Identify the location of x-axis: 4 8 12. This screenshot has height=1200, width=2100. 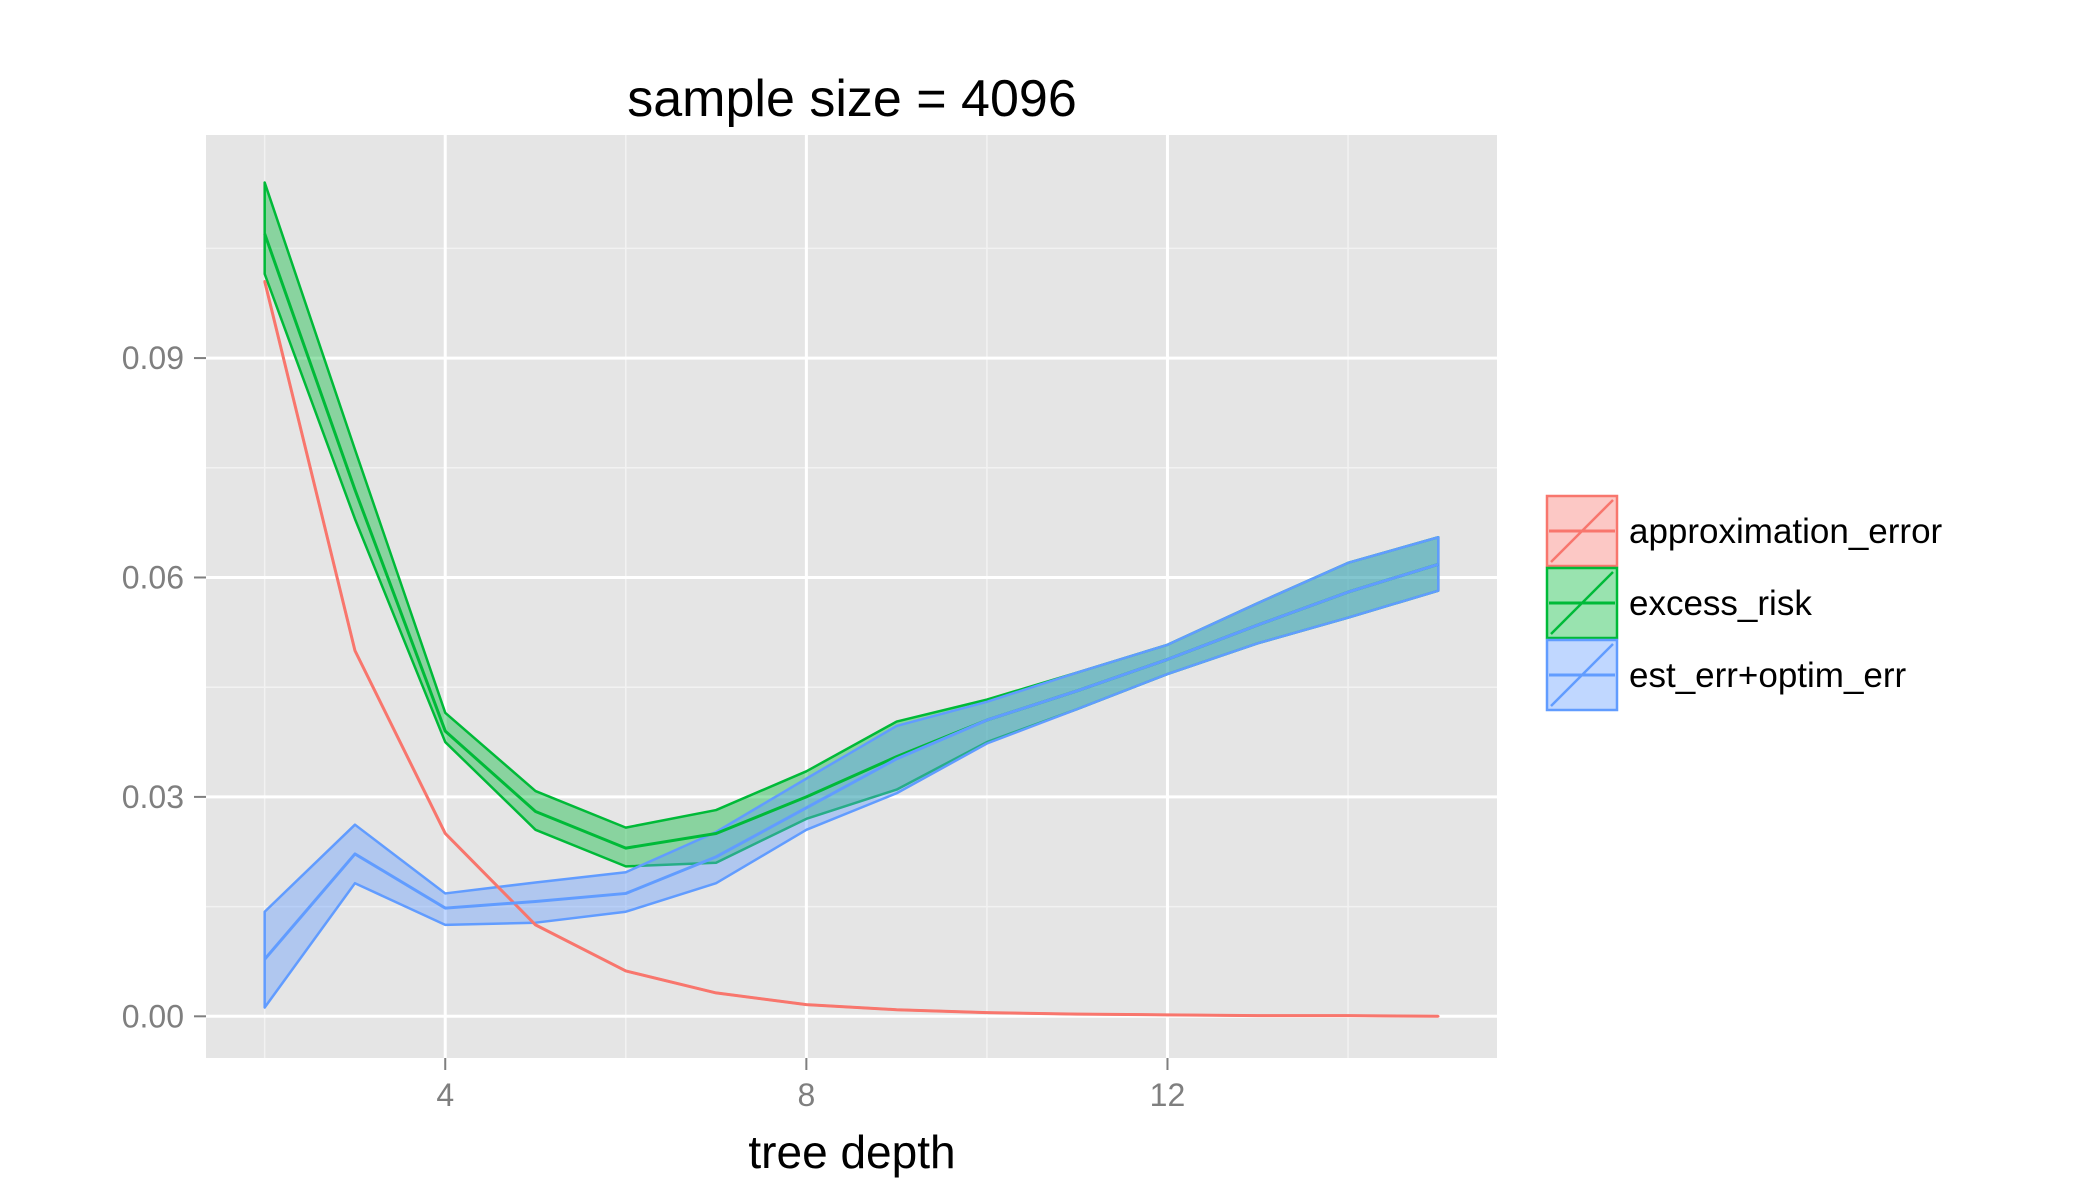
(810, 1085).